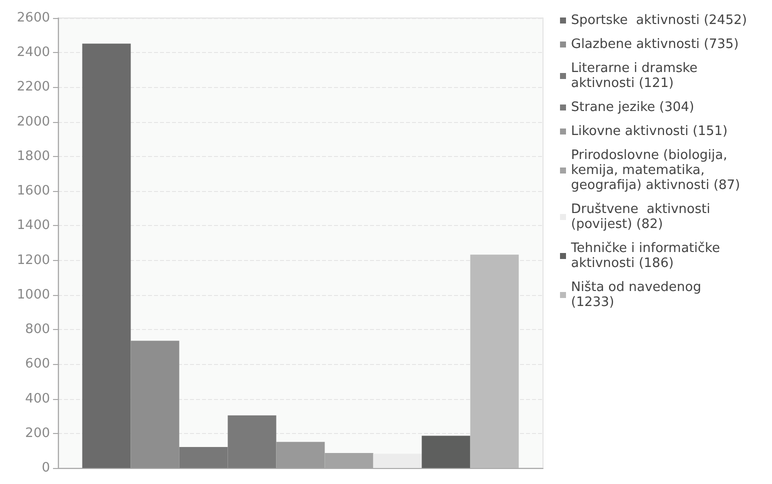  I want to click on legend-label: Prirodoslovne (biologija, kemija, matematika, geografija) aktivnosti (87), so click(655, 170).